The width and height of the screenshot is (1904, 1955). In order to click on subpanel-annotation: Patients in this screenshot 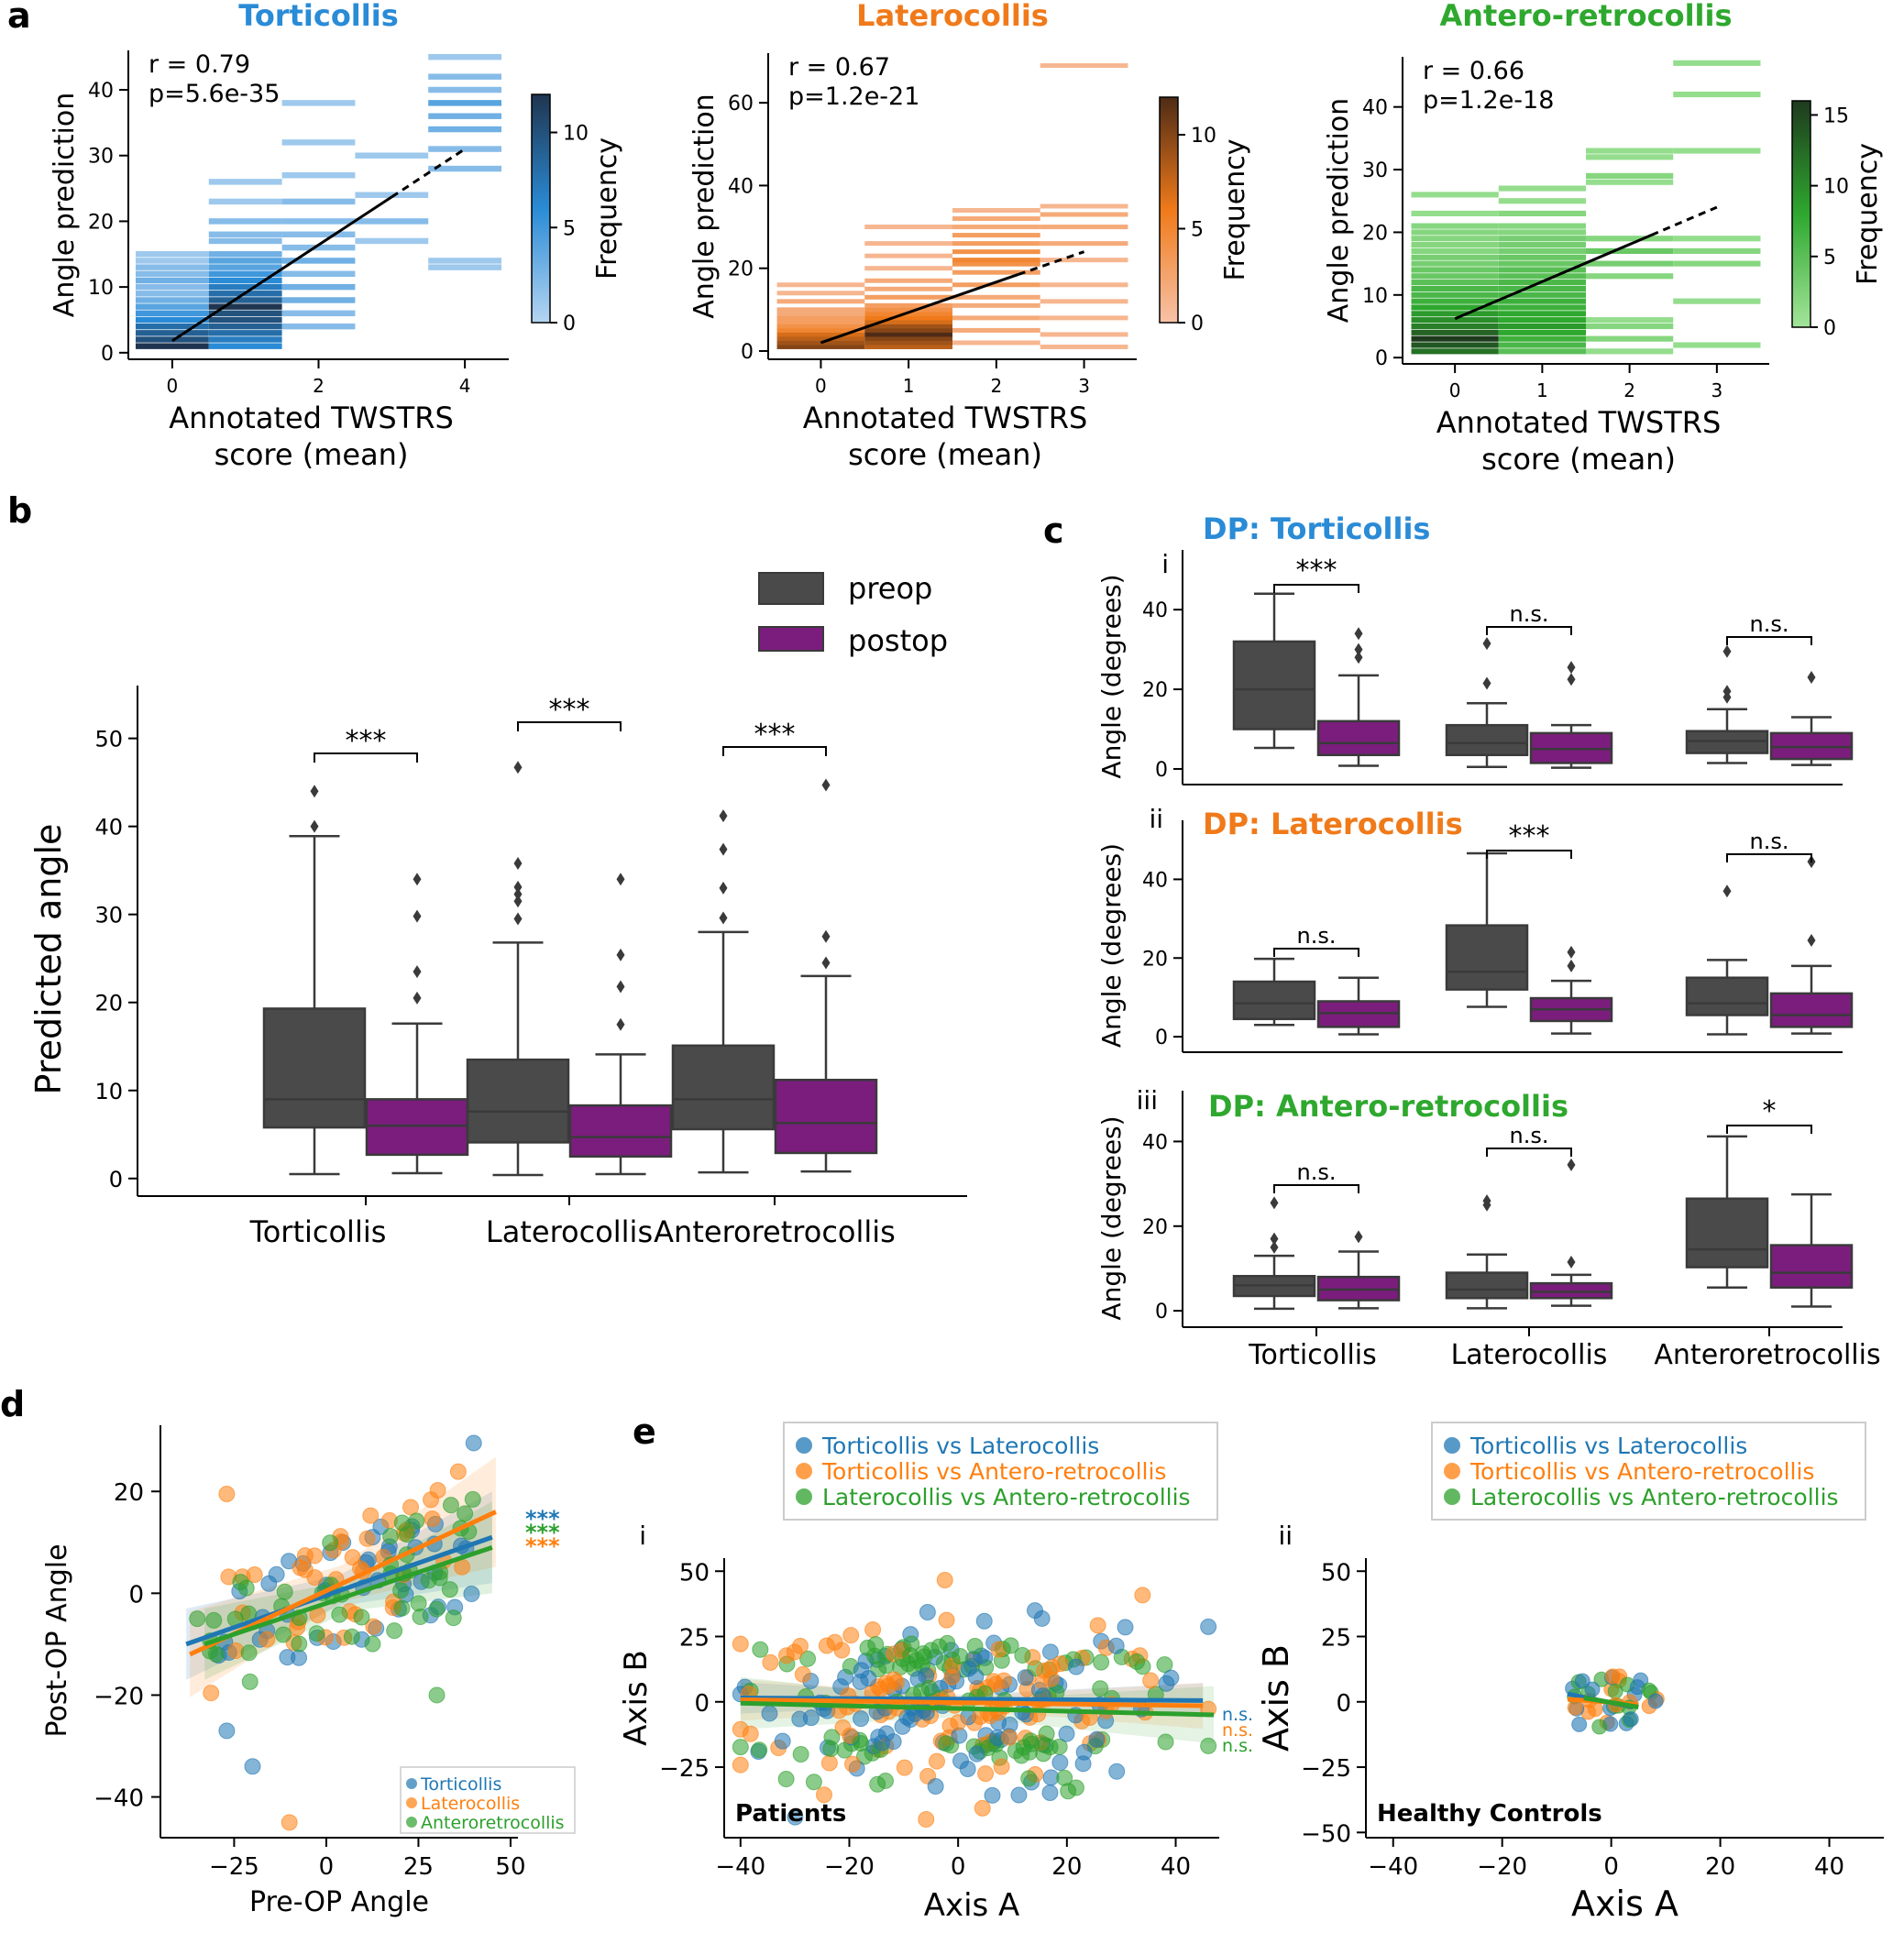, I will do `click(790, 1814)`.